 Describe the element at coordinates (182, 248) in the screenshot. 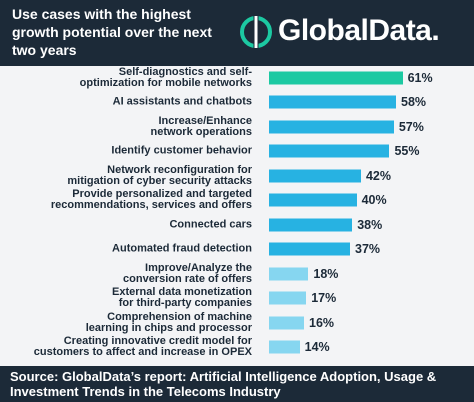

I see `category-label: Automated fraud detection` at that location.